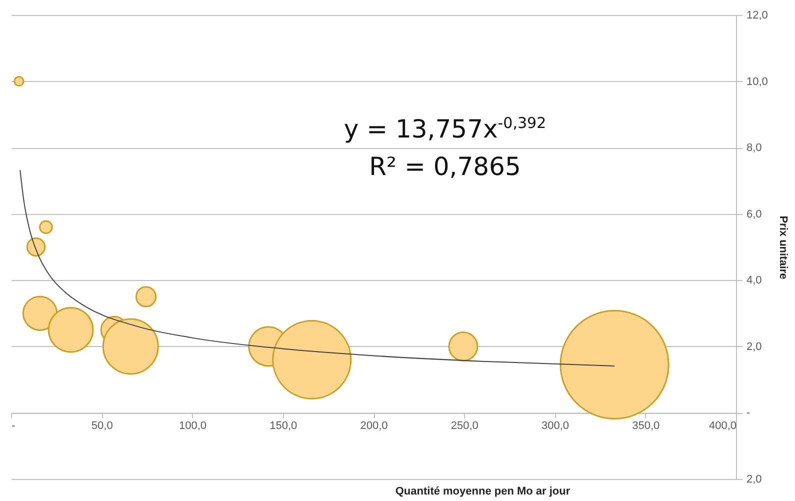 The image size is (795, 501). I want to click on y-tick-label: 12,0, so click(757, 16).